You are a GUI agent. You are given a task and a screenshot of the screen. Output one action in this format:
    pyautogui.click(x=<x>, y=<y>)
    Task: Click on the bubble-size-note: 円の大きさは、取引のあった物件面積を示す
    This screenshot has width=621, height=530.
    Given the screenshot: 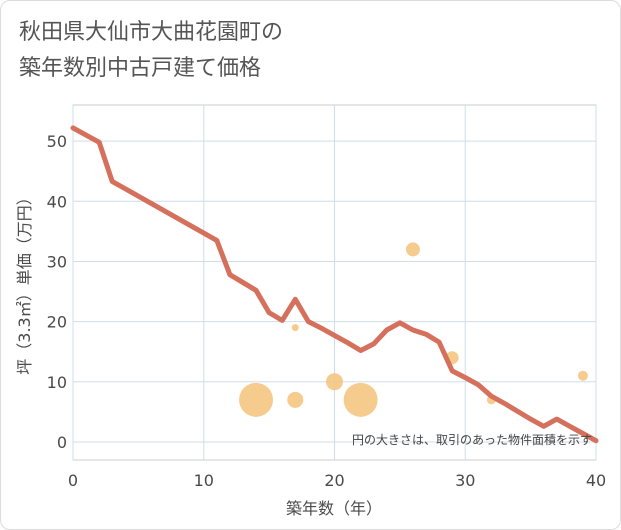 What is the action you would take?
    pyautogui.click(x=472, y=439)
    